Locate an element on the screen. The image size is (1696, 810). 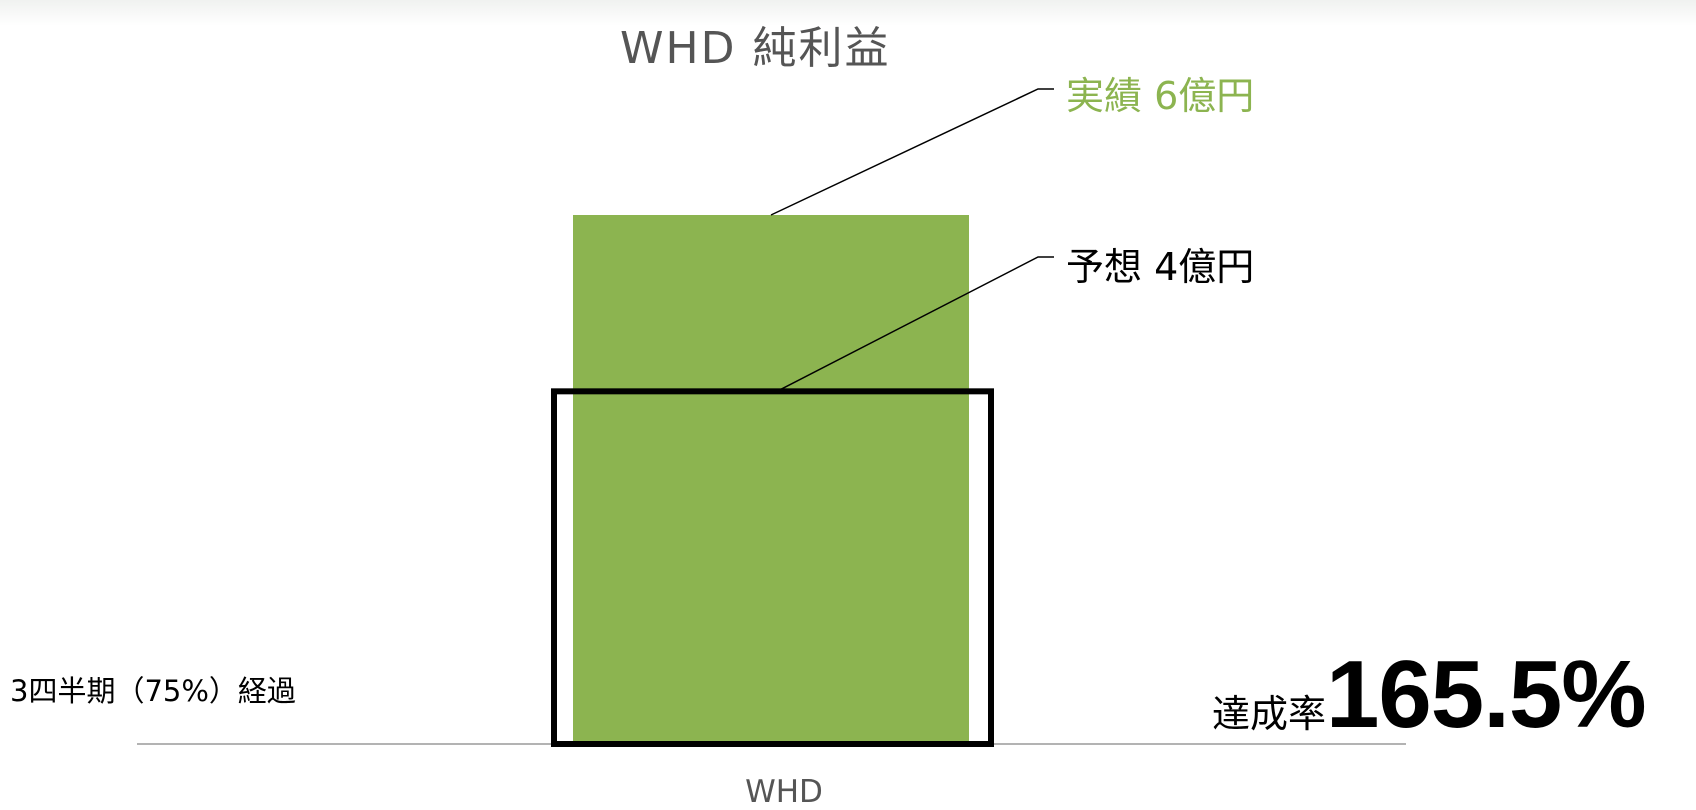
achievement-rate-label: 達成率 is located at coordinates (1269, 714).